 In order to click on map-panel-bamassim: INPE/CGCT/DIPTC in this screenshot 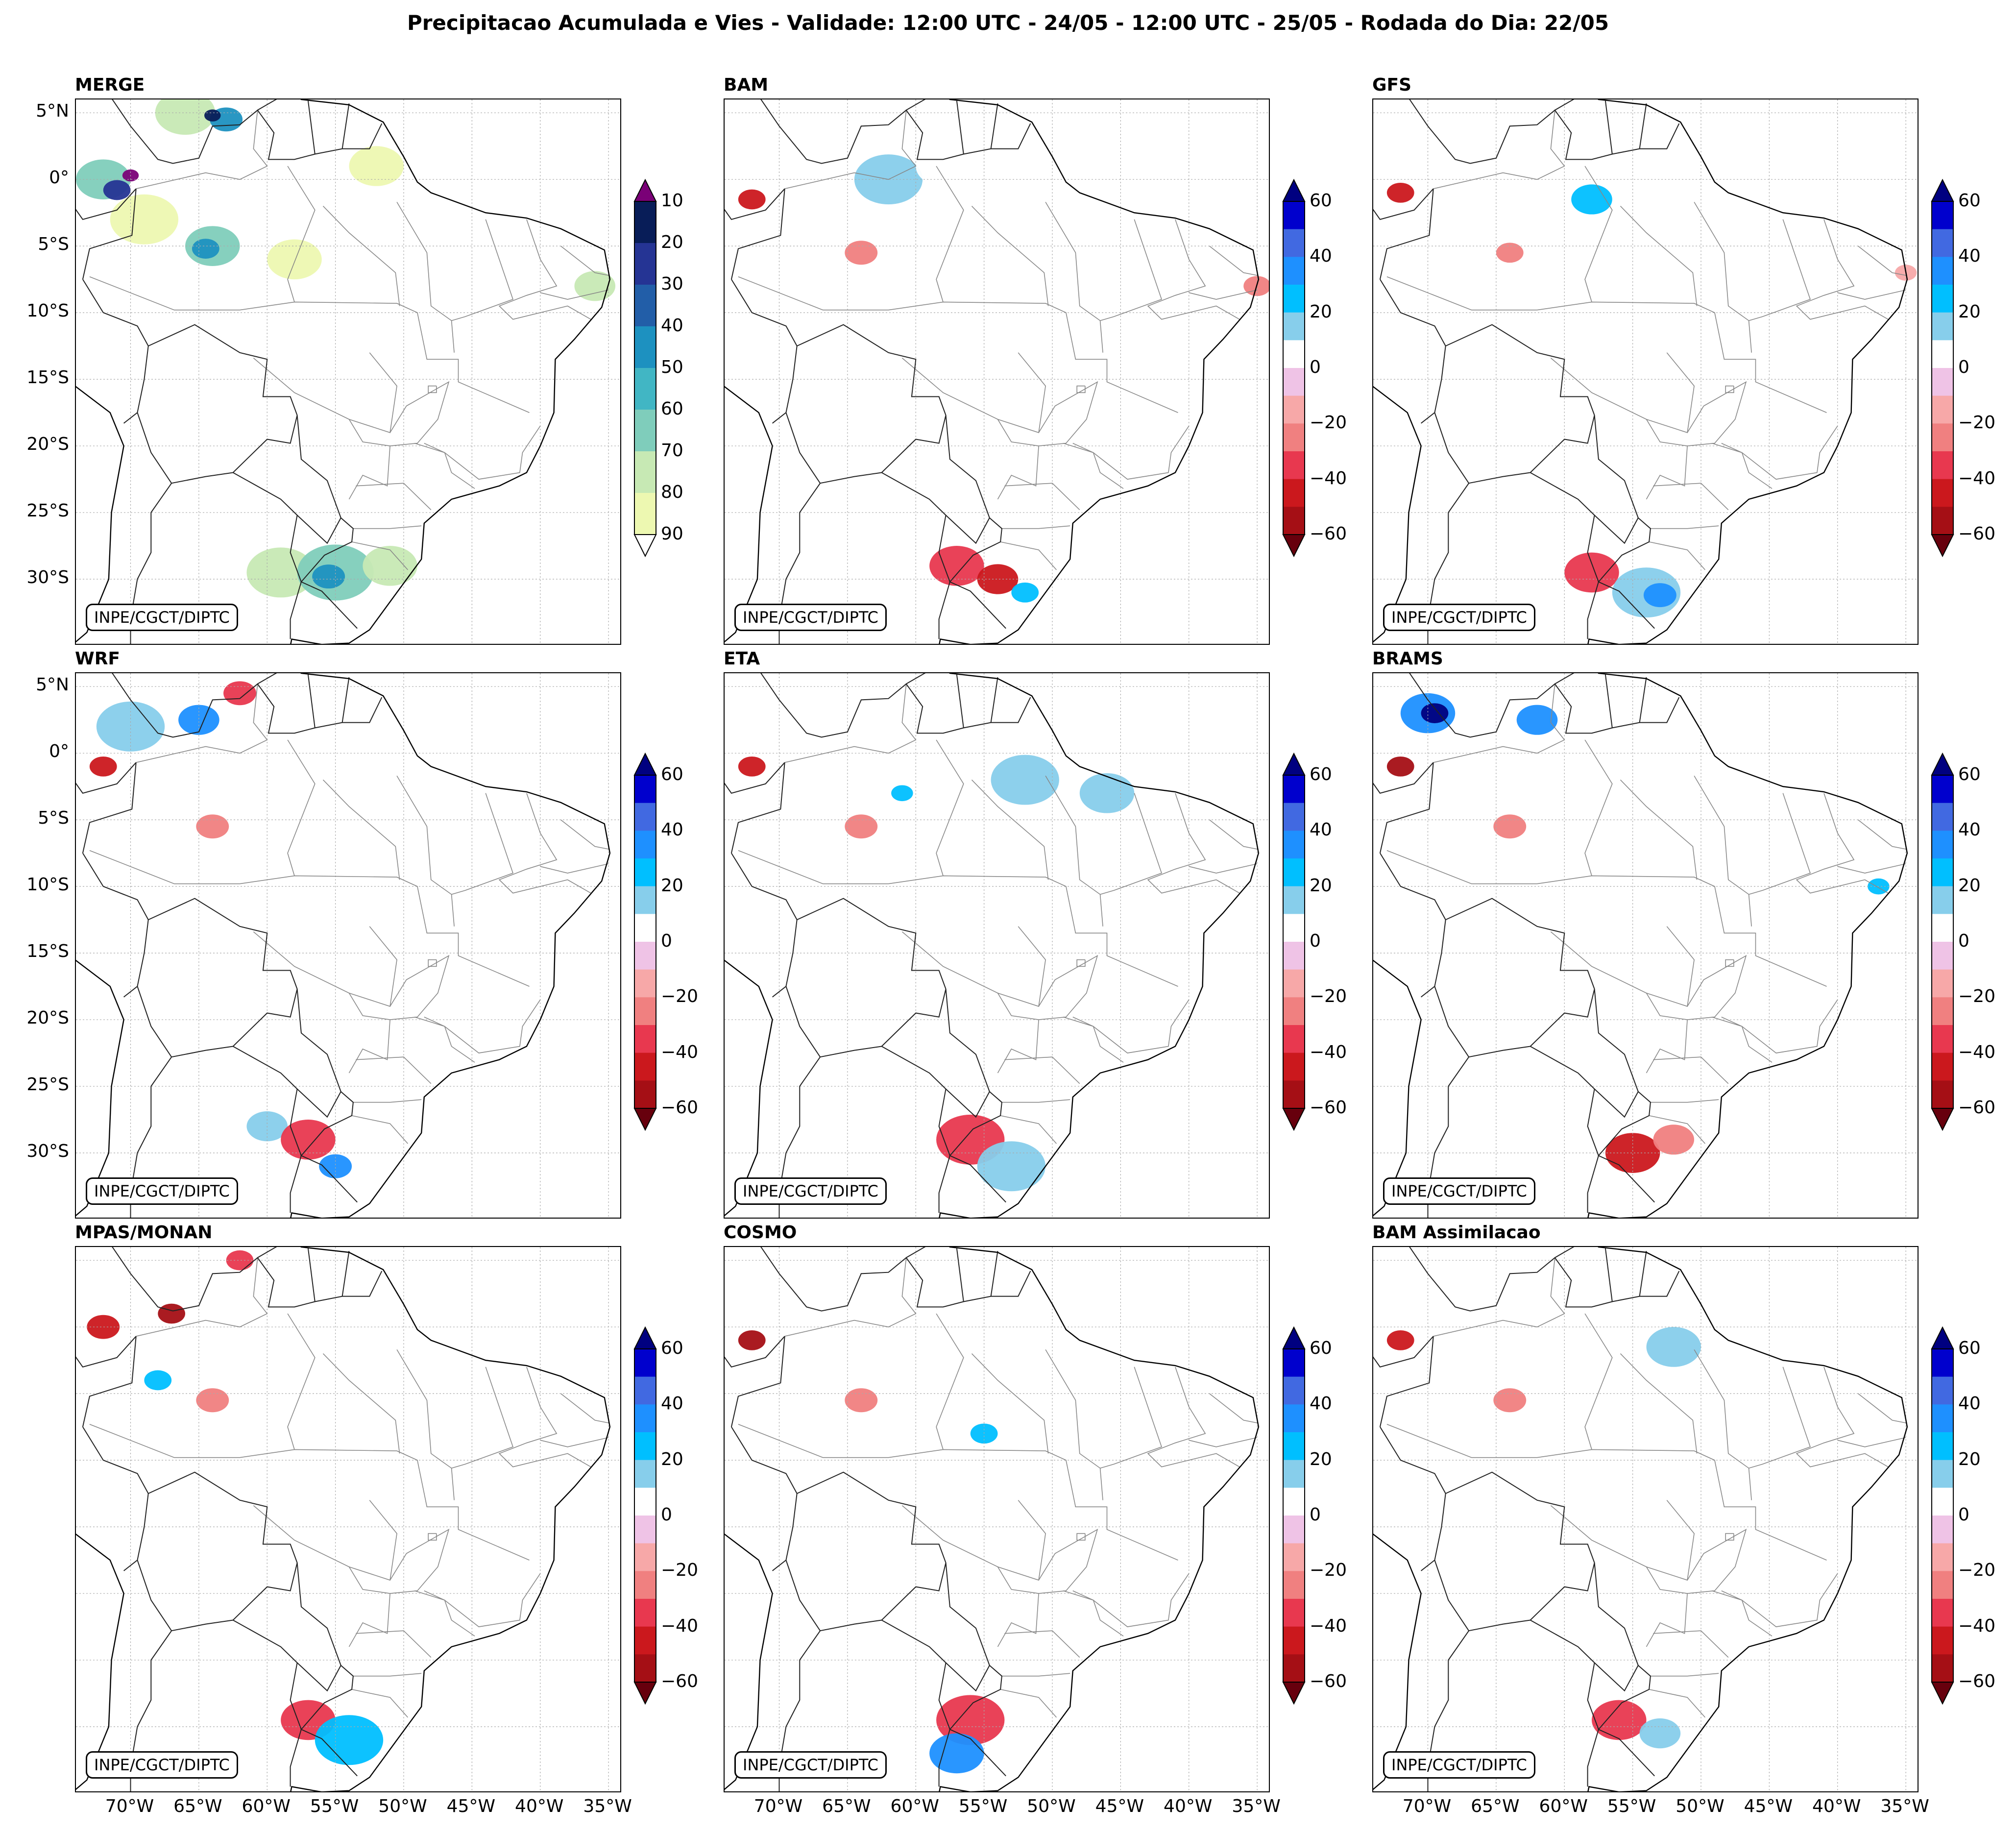, I will do `click(1645, 1519)`.